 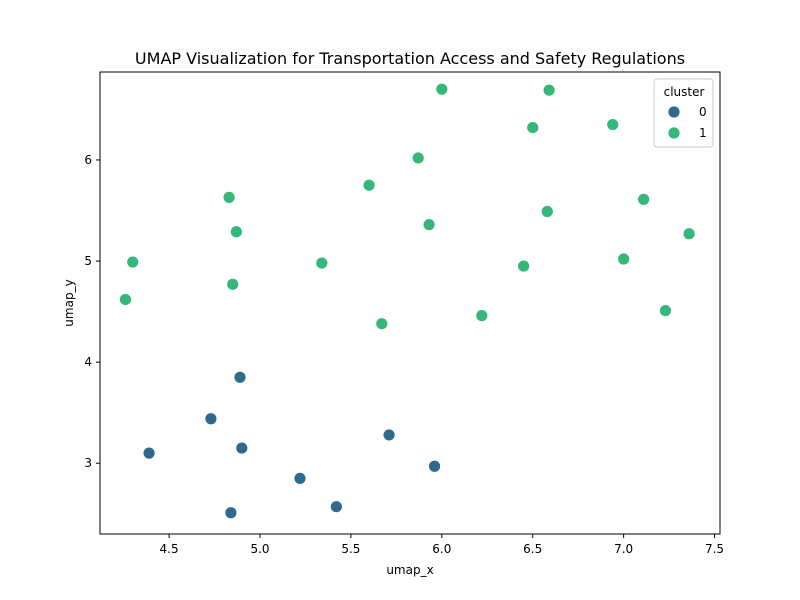 What do you see at coordinates (350, 549) in the screenshot?
I see `x-tick-label: 5.5` at bounding box center [350, 549].